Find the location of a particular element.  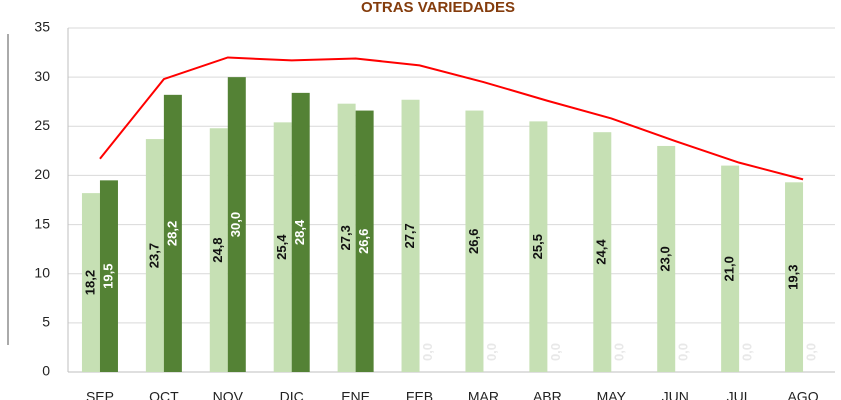

value-label: 25,5 is located at coordinates (537, 246).